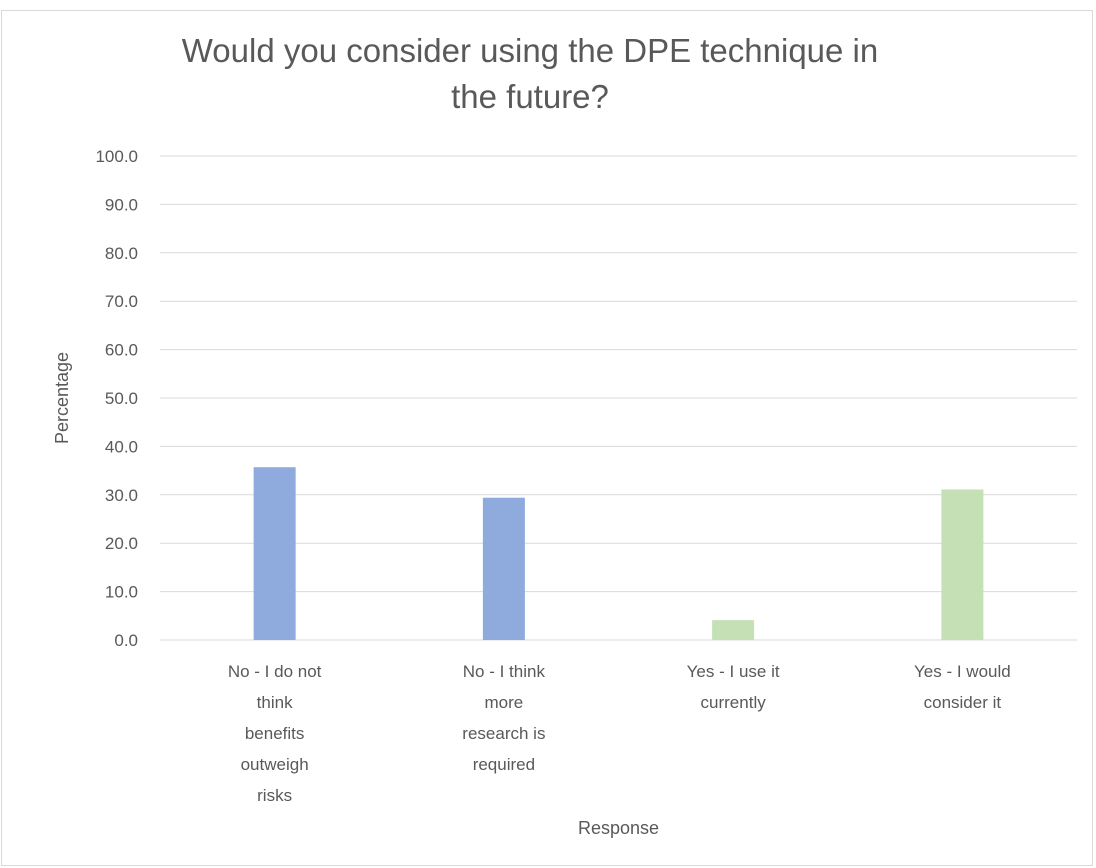 Image resolution: width=1096 pixels, height=868 pixels. Describe the element at coordinates (618, 828) in the screenshot. I see `x-axis-title: Response` at that location.